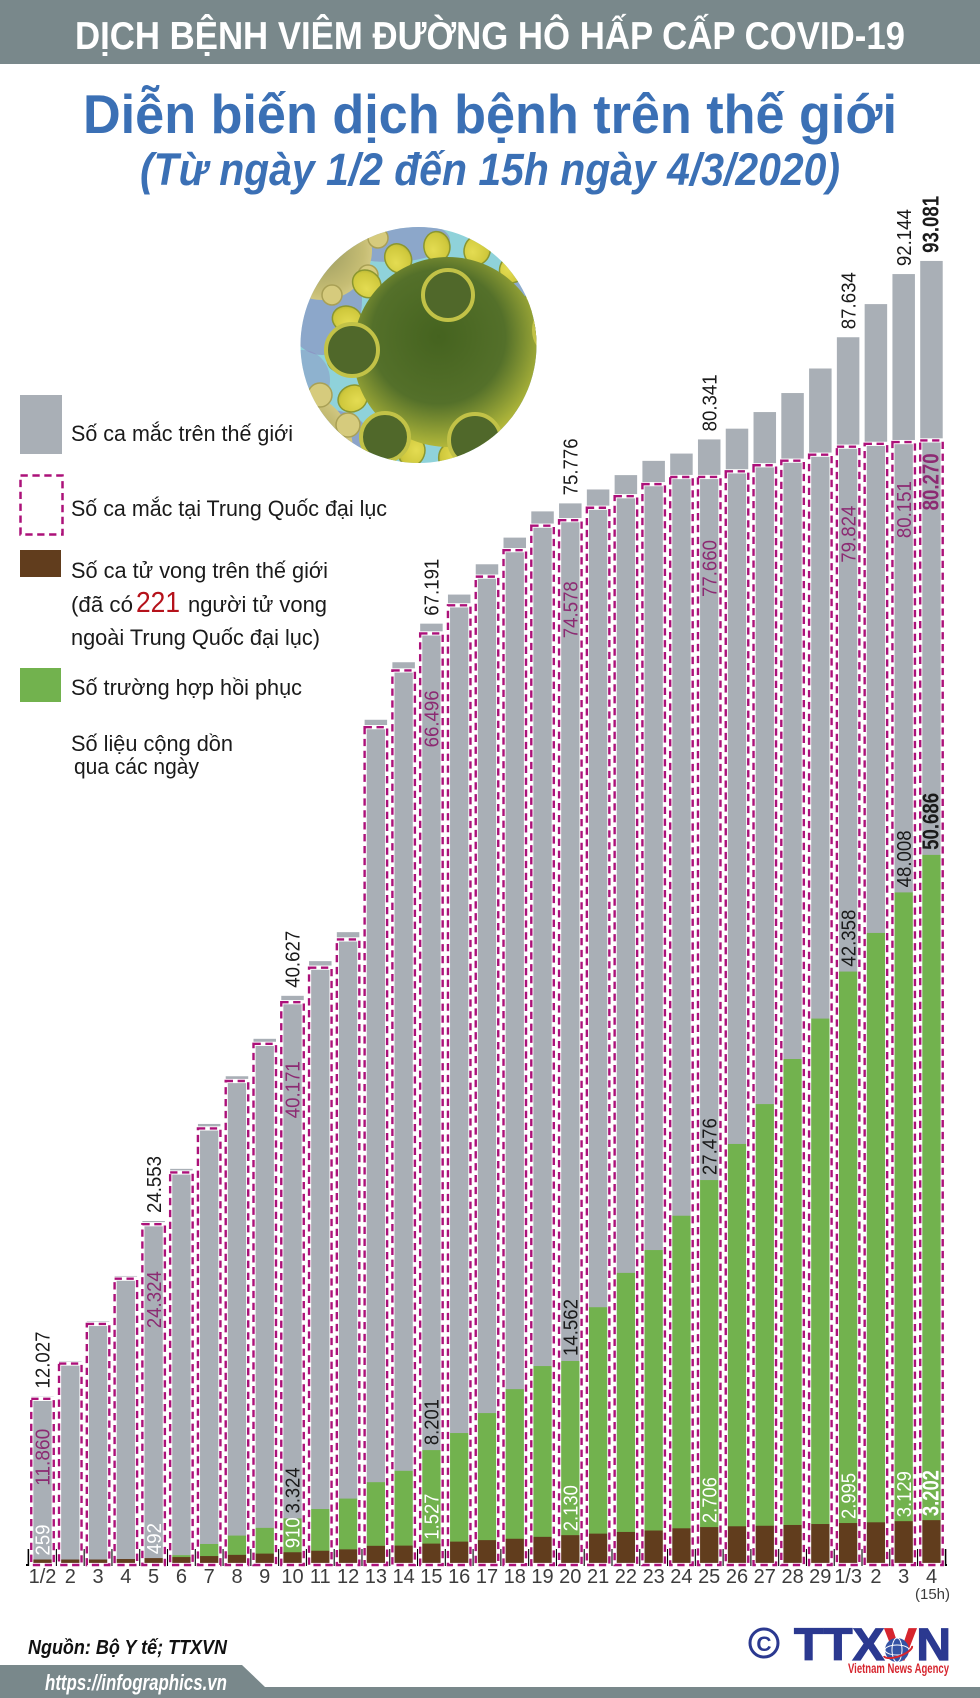 The width and height of the screenshot is (980, 1698). I want to click on svg-text: 18, so click(515, 1577).